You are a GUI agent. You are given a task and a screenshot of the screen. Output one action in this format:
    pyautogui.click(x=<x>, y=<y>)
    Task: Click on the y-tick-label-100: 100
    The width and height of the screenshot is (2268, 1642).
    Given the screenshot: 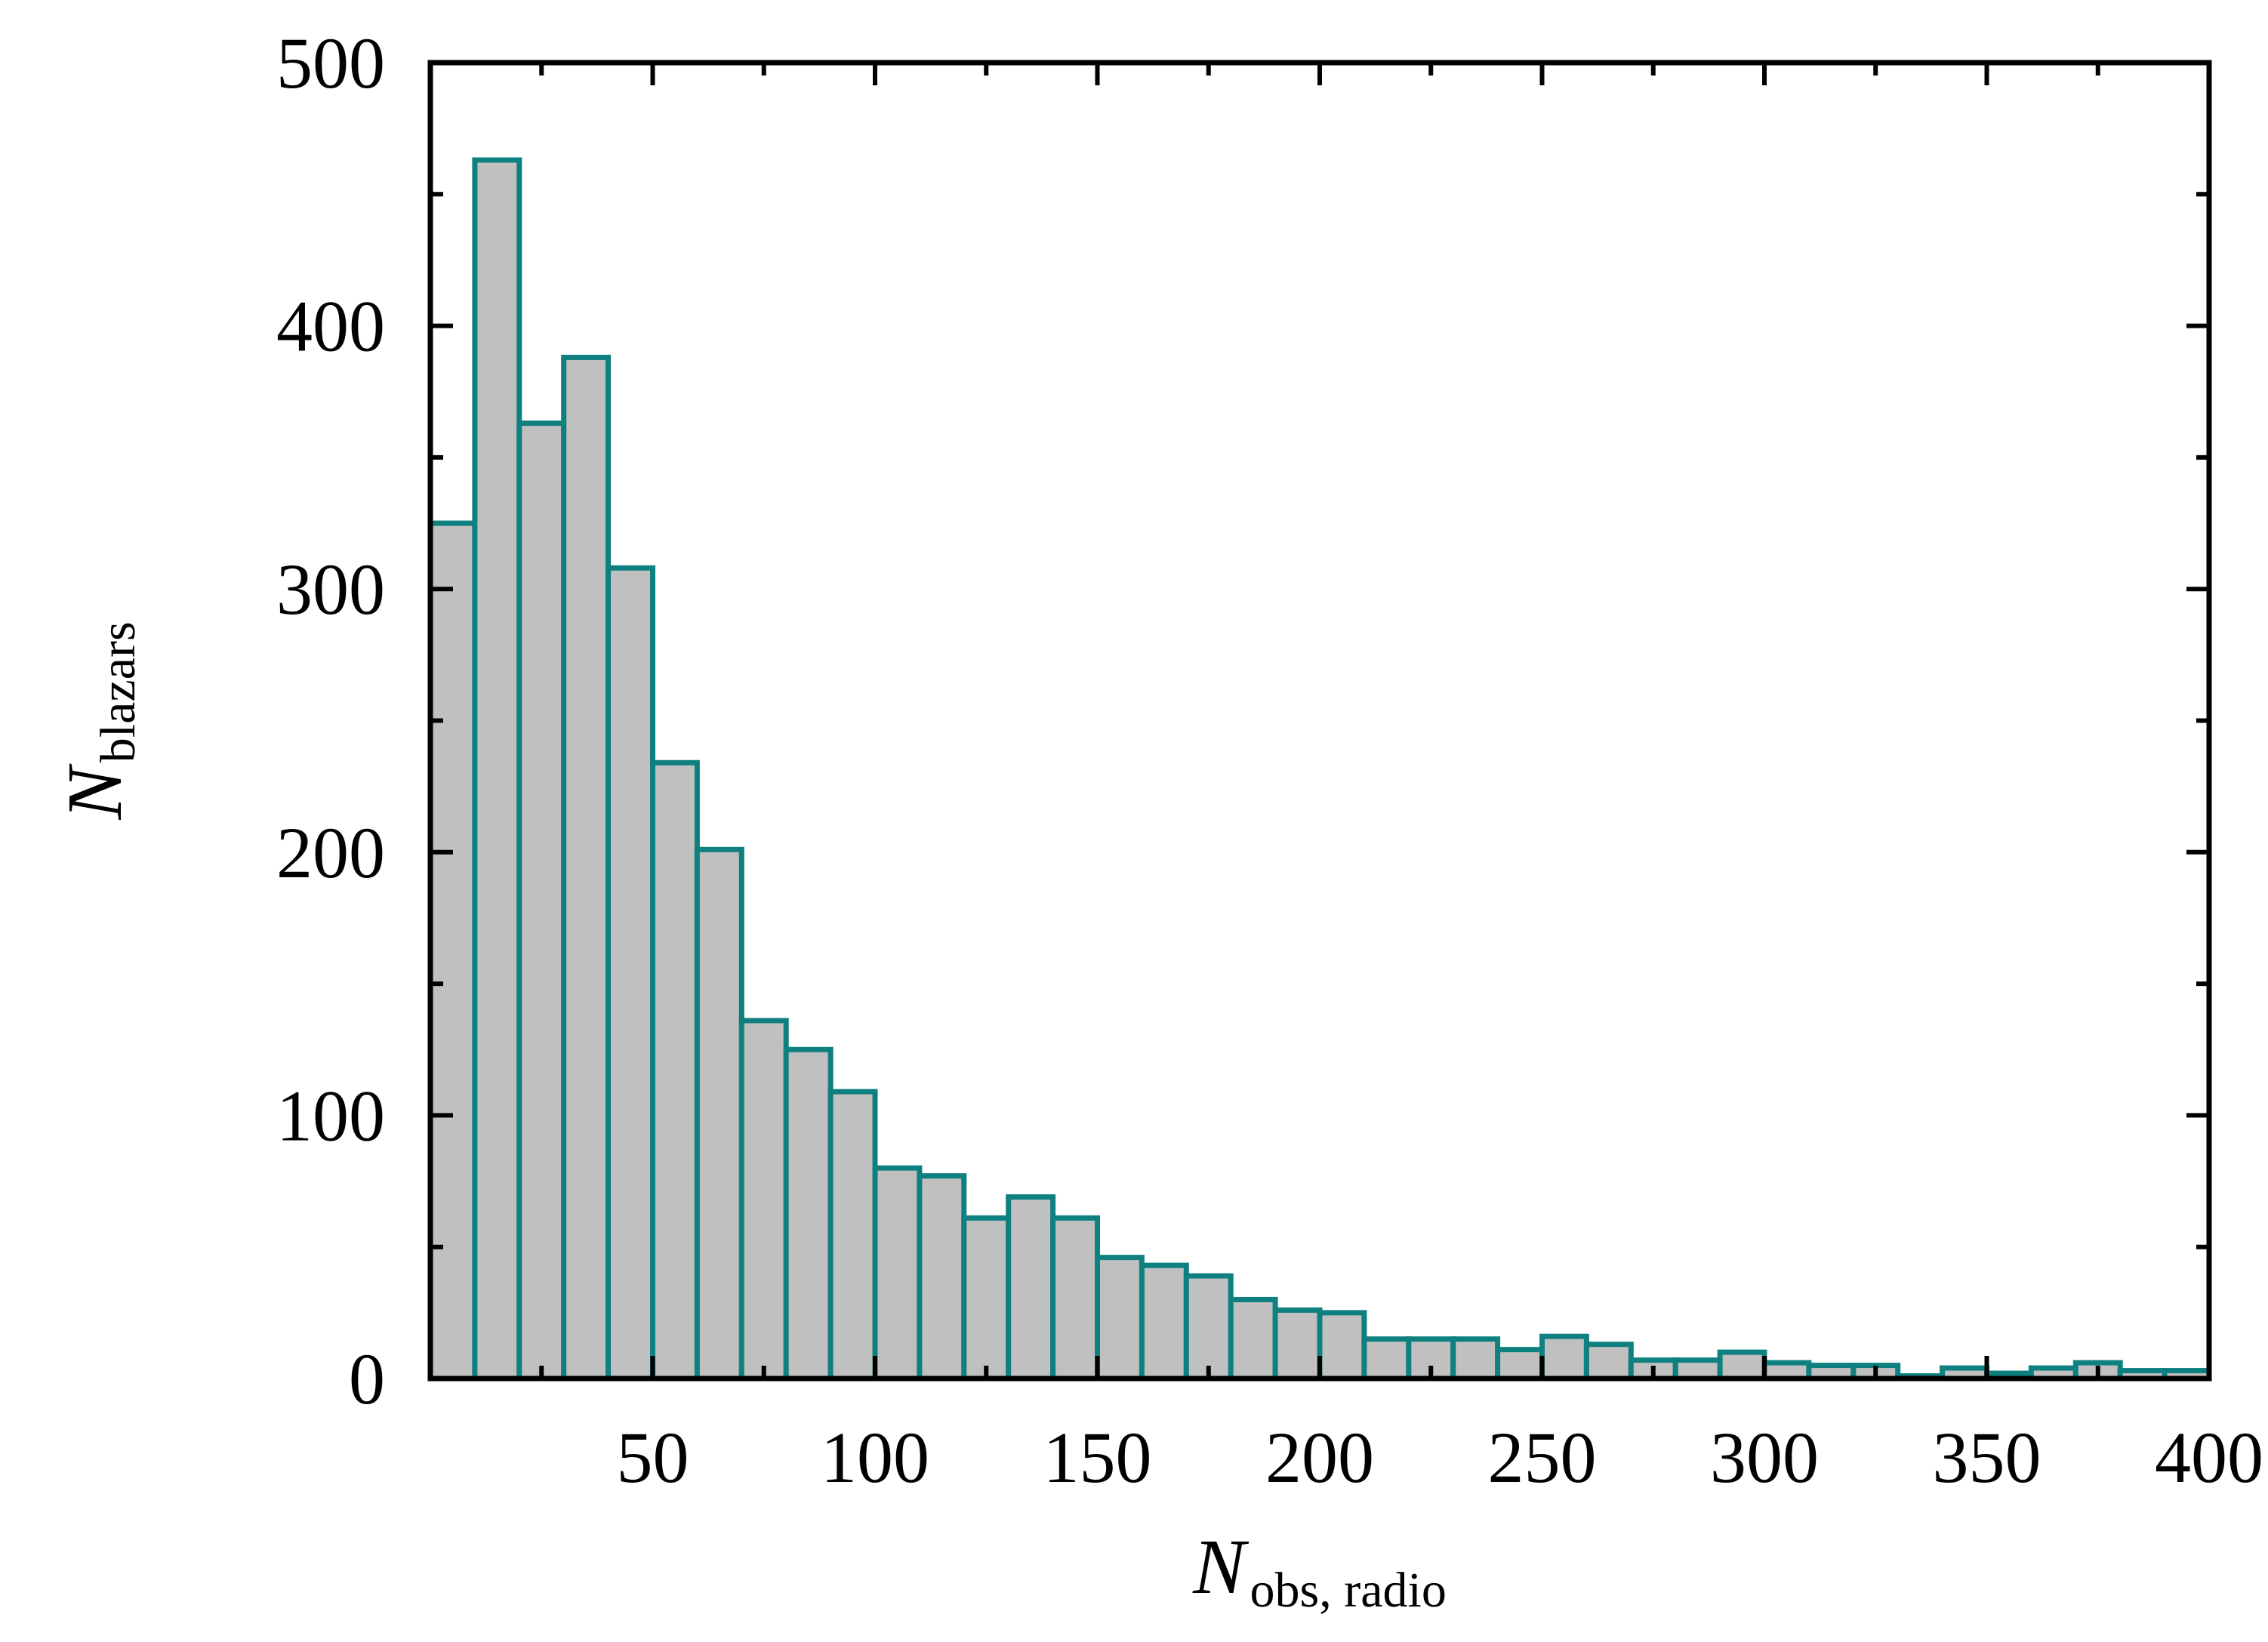 What is the action you would take?
    pyautogui.click(x=330, y=1115)
    